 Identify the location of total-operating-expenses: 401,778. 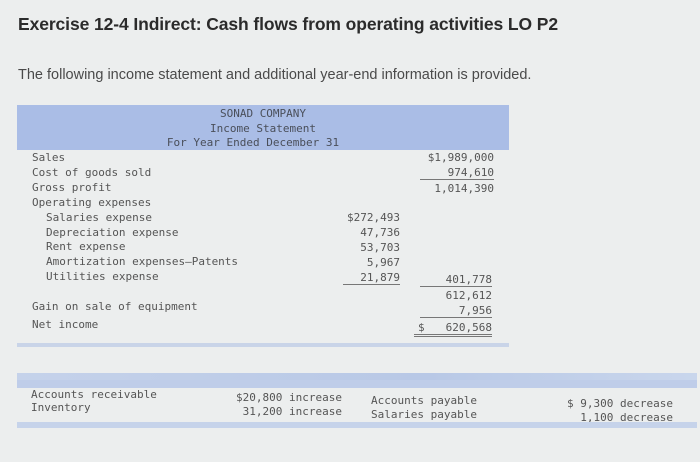
(456, 280).